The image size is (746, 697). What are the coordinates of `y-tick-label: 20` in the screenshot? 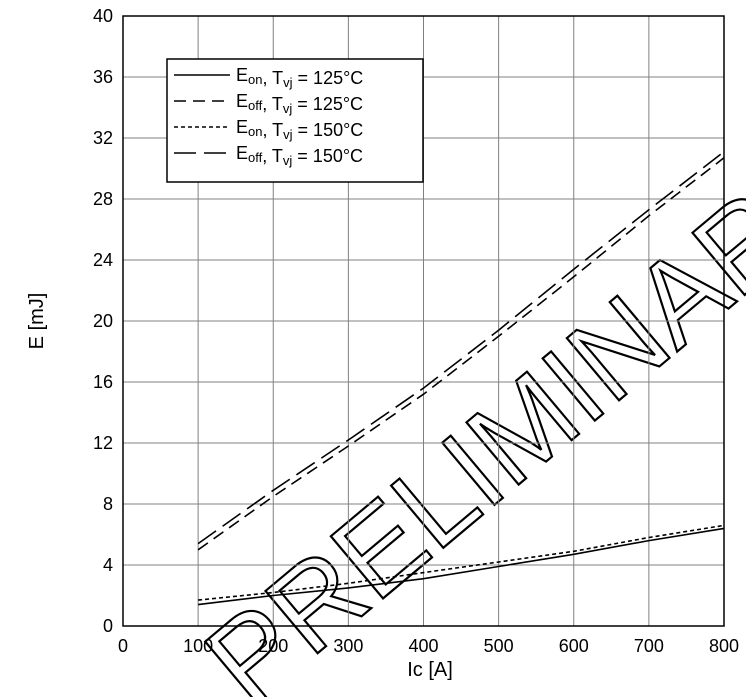 It's located at (103, 321).